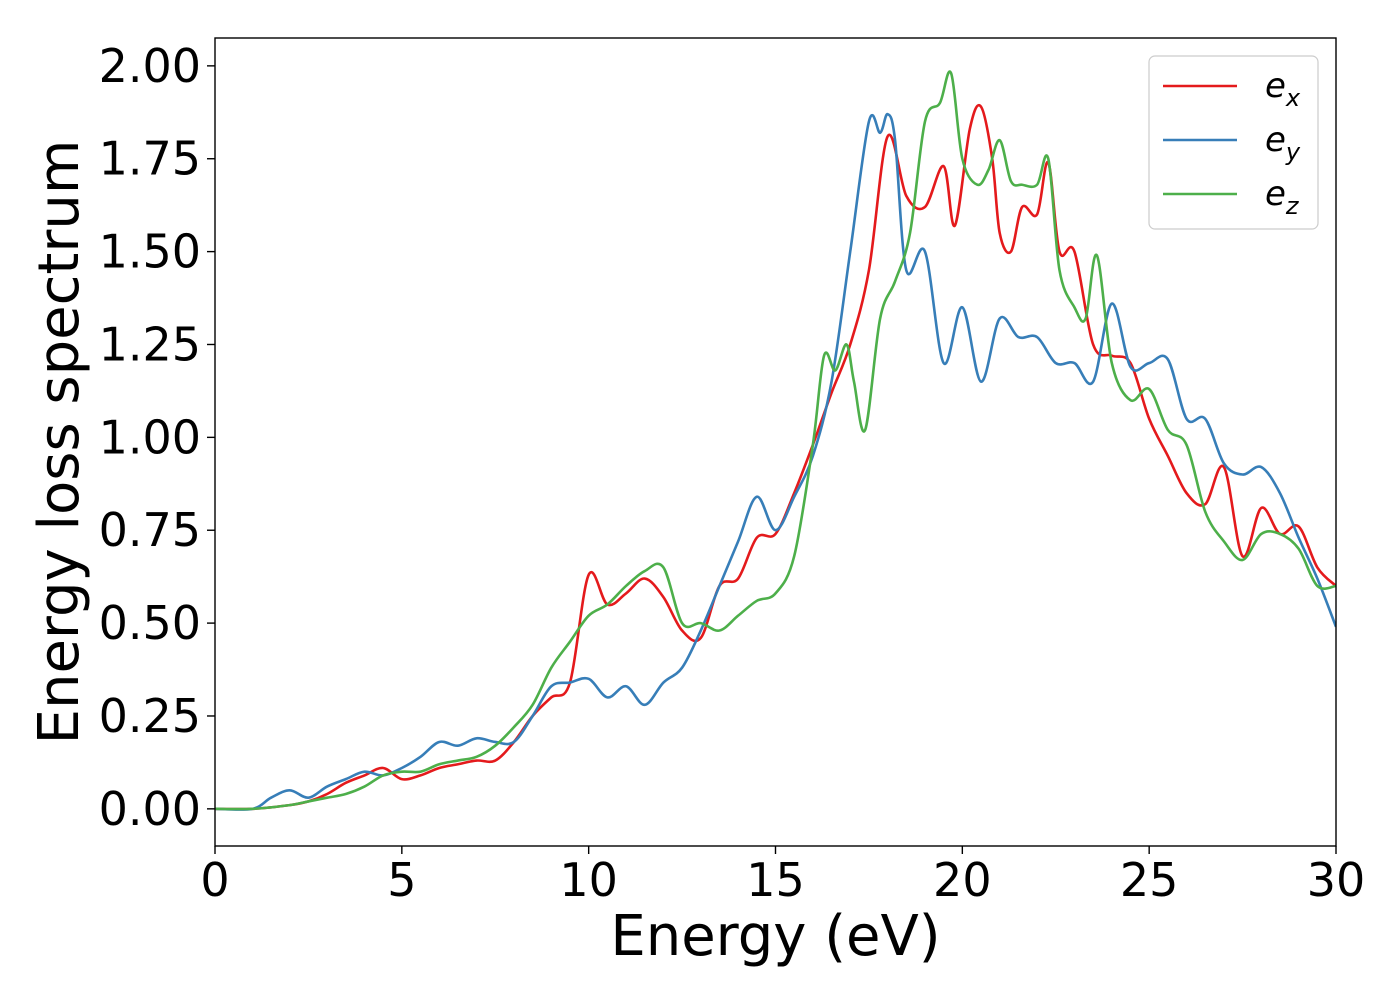  I want to click on legend-label-z: ez, so click(1282, 197).